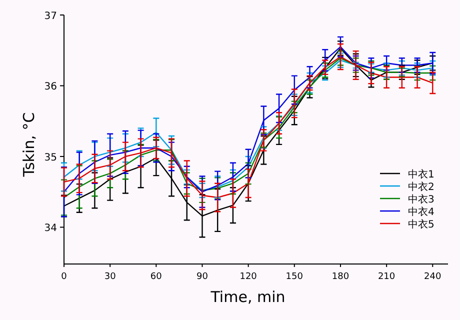 The height and width of the screenshot is (320, 460). Describe the element at coordinates (29, 145) in the screenshot. I see `y-axis-title: Tskin, °C` at that location.